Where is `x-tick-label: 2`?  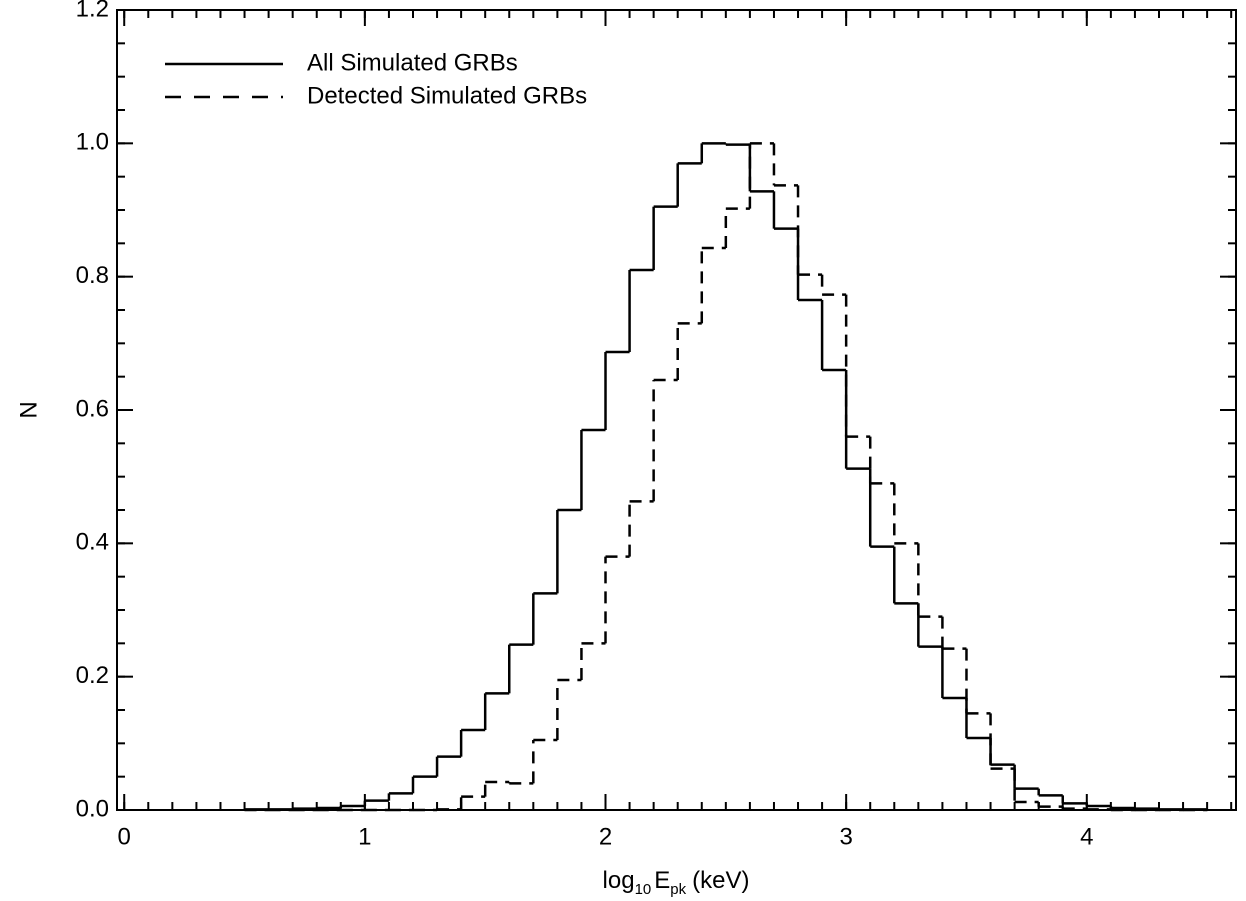
x-tick-label: 2 is located at coordinates (605, 836).